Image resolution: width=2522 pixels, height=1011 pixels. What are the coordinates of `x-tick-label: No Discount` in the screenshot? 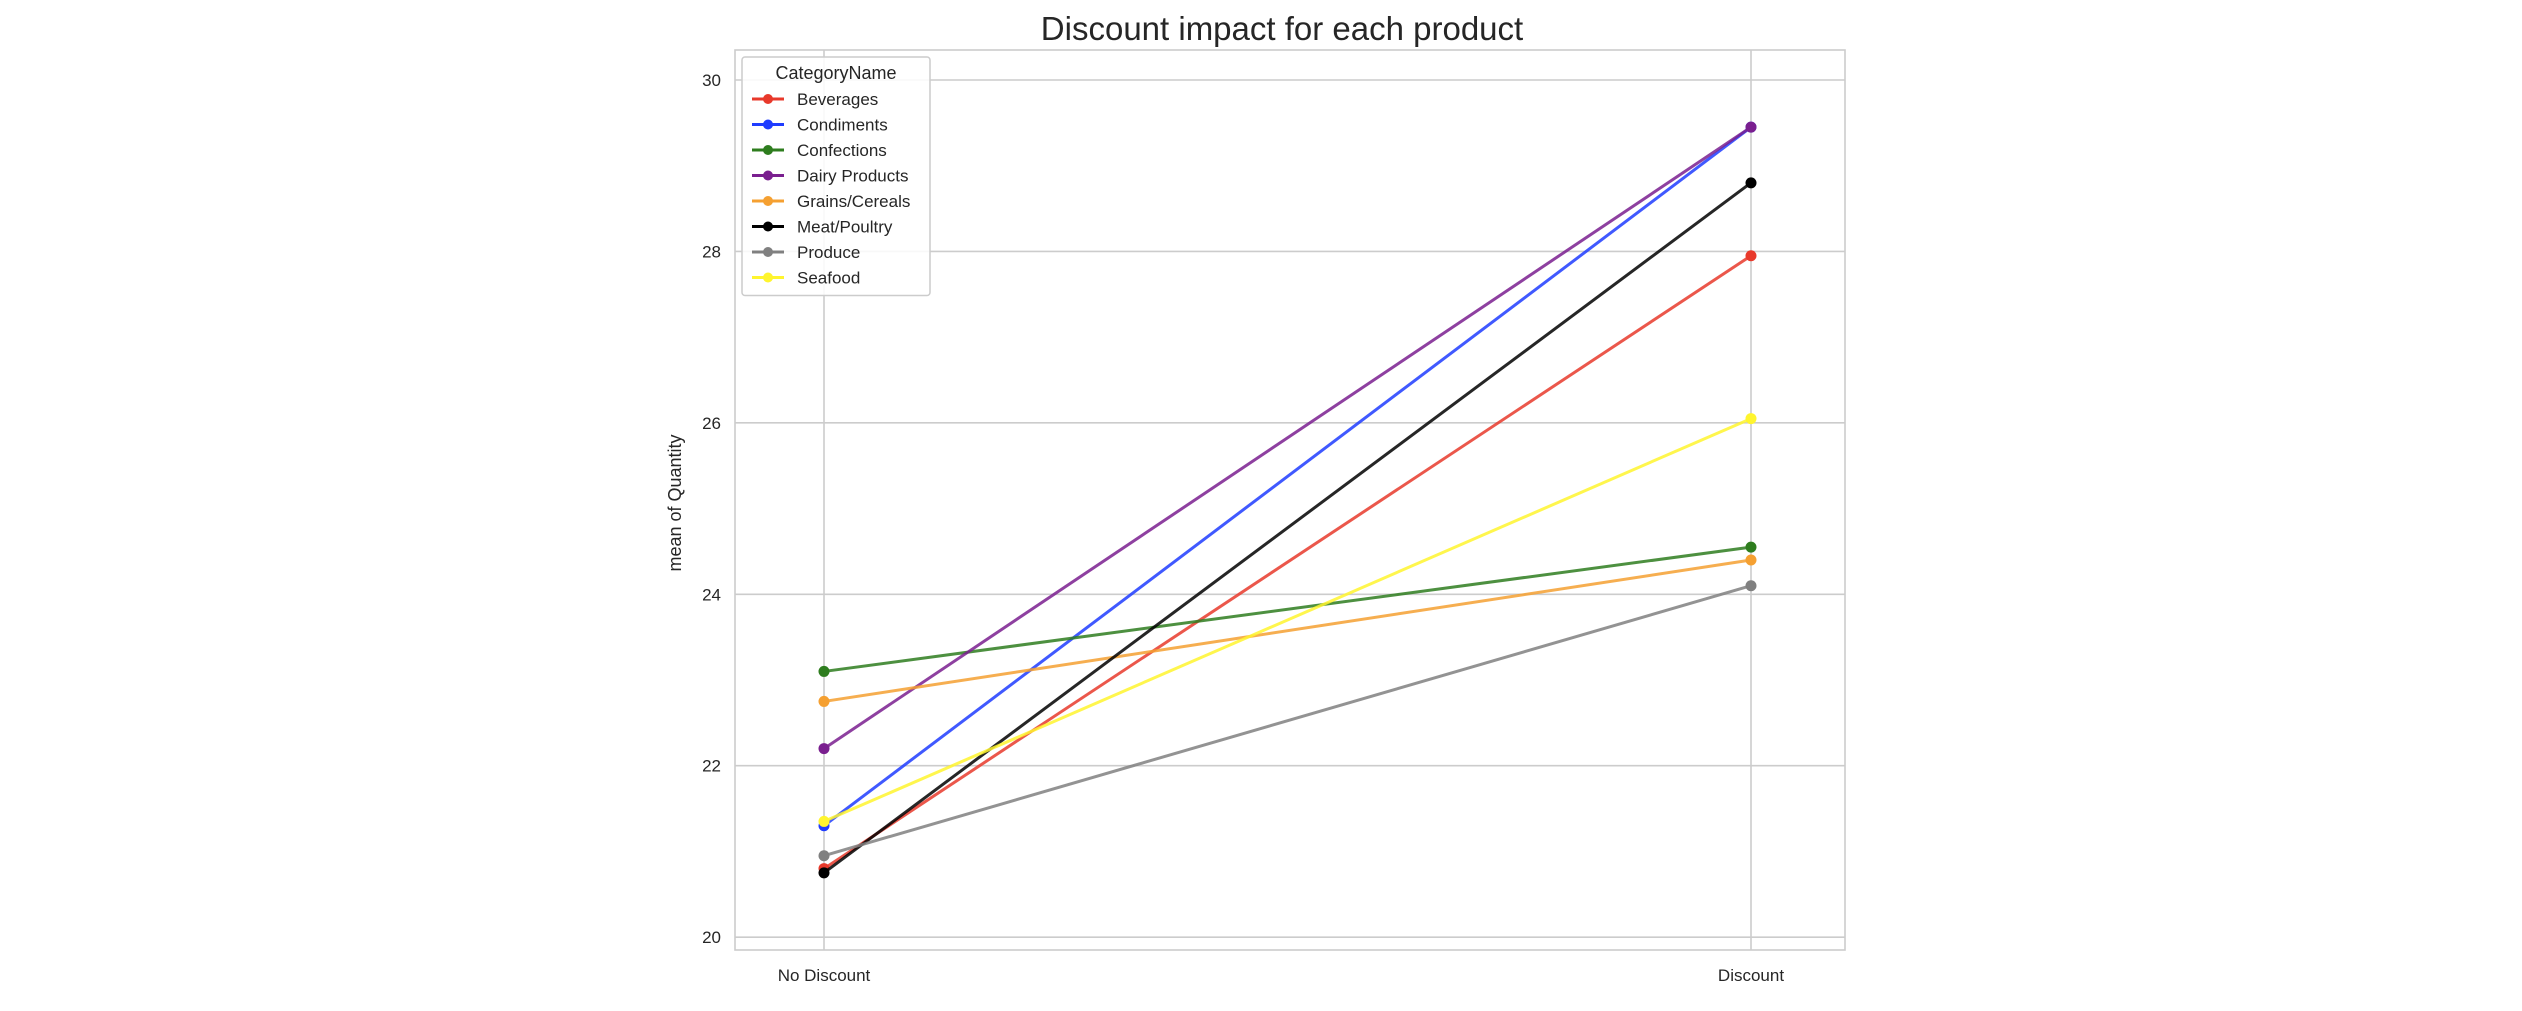 It's located at (824, 975).